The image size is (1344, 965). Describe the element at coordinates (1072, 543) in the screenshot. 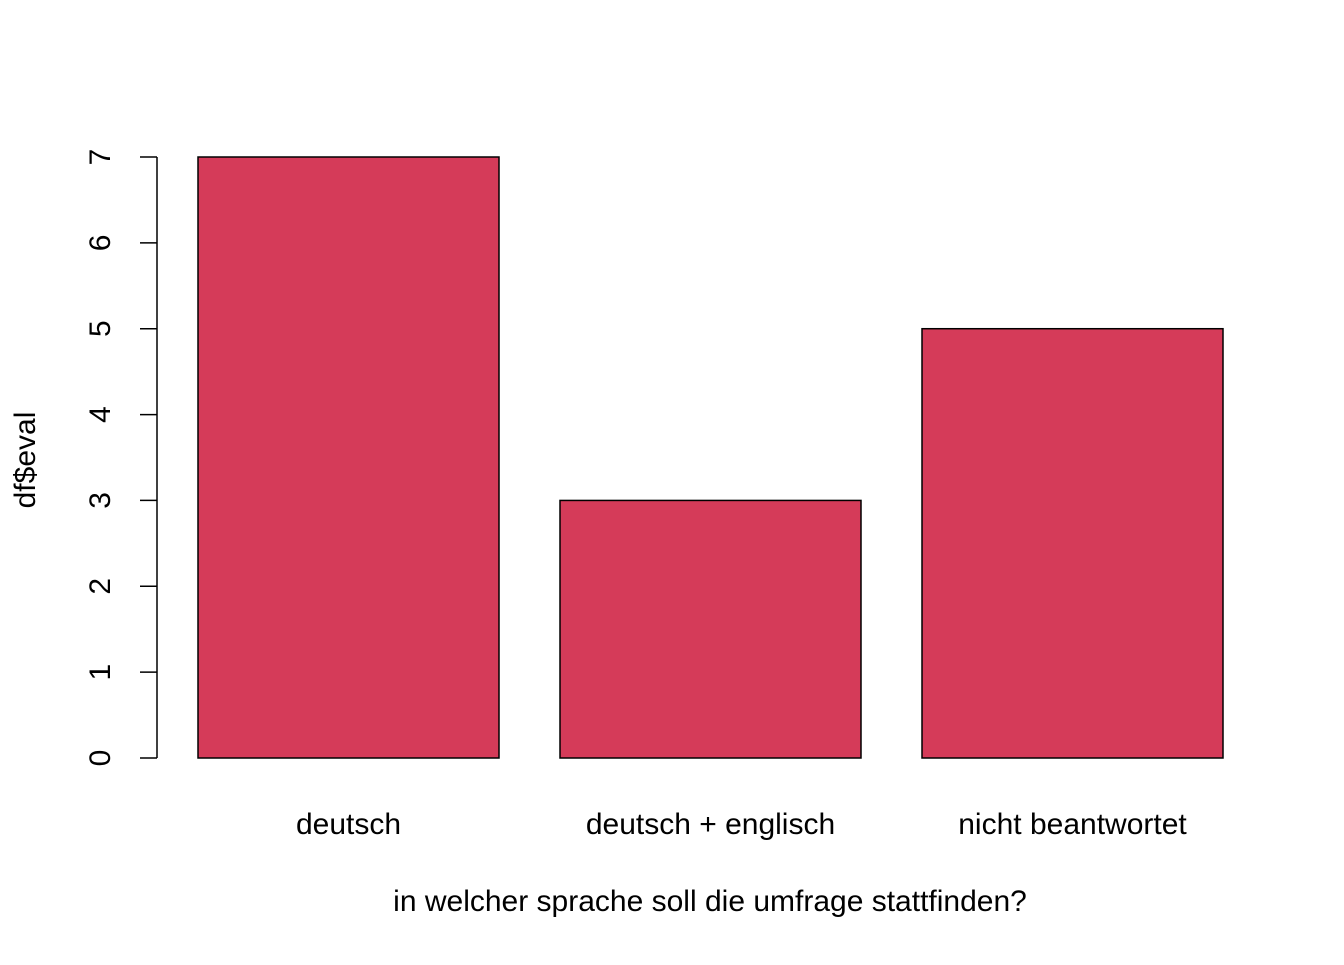

I see `bar-nicht-beantwortet` at that location.